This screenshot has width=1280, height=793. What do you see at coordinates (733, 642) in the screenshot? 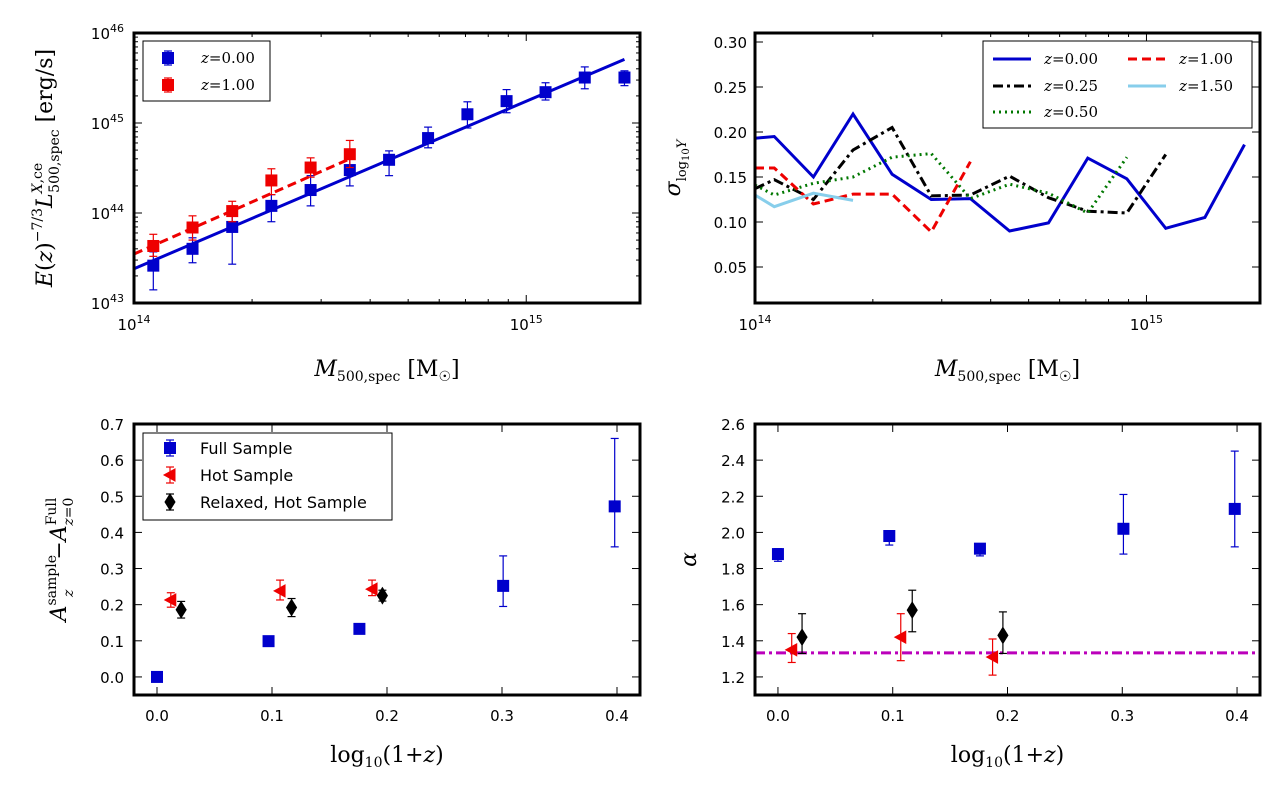
I see `y-tick-label: 1.4` at bounding box center [733, 642].